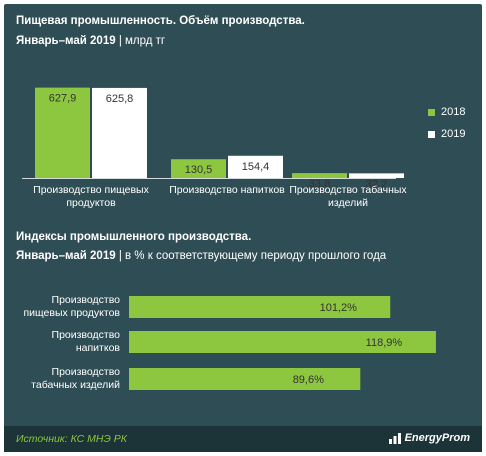 Image resolution: width=486 pixels, height=456 pixels. I want to click on chart1-subtitle: Январь–май 2019 | млрд тг, so click(90, 41).